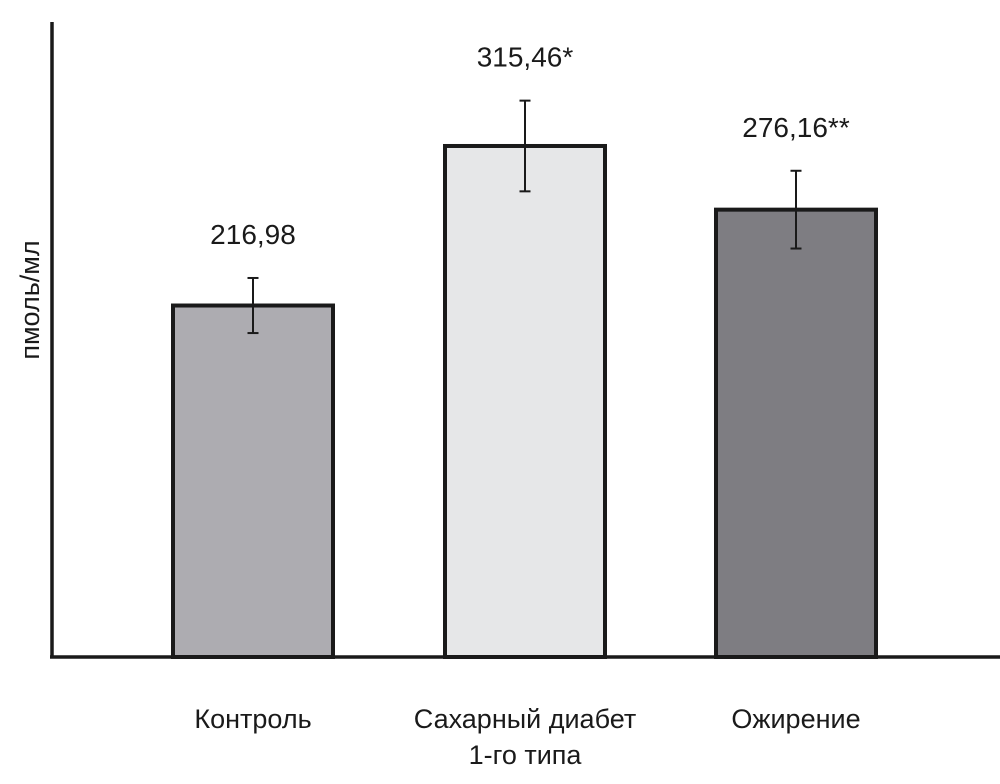 This screenshot has width=1000, height=784. Describe the element at coordinates (253, 234) in the screenshot. I see `value-label-1: 216,98` at that location.